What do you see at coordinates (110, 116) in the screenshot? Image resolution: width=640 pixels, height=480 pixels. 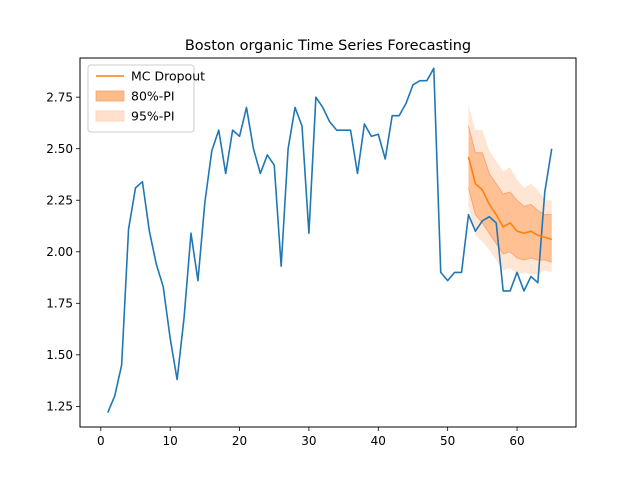 I see `legend-swatch-pi95` at bounding box center [110, 116].